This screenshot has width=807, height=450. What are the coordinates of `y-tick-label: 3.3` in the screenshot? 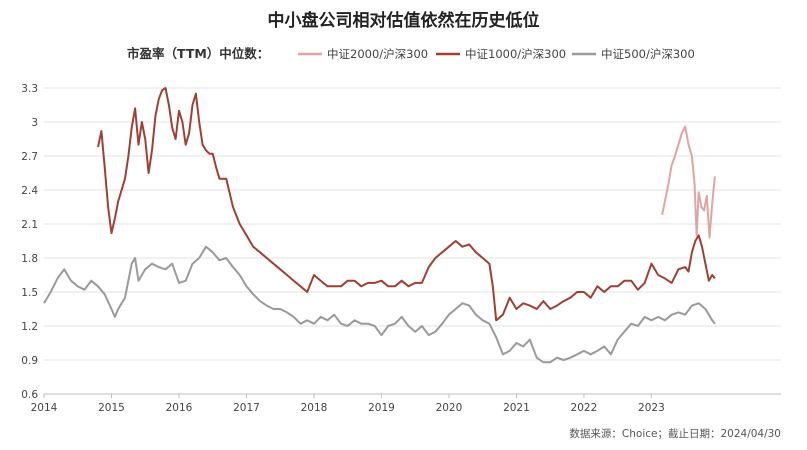 It's located at (29, 89).